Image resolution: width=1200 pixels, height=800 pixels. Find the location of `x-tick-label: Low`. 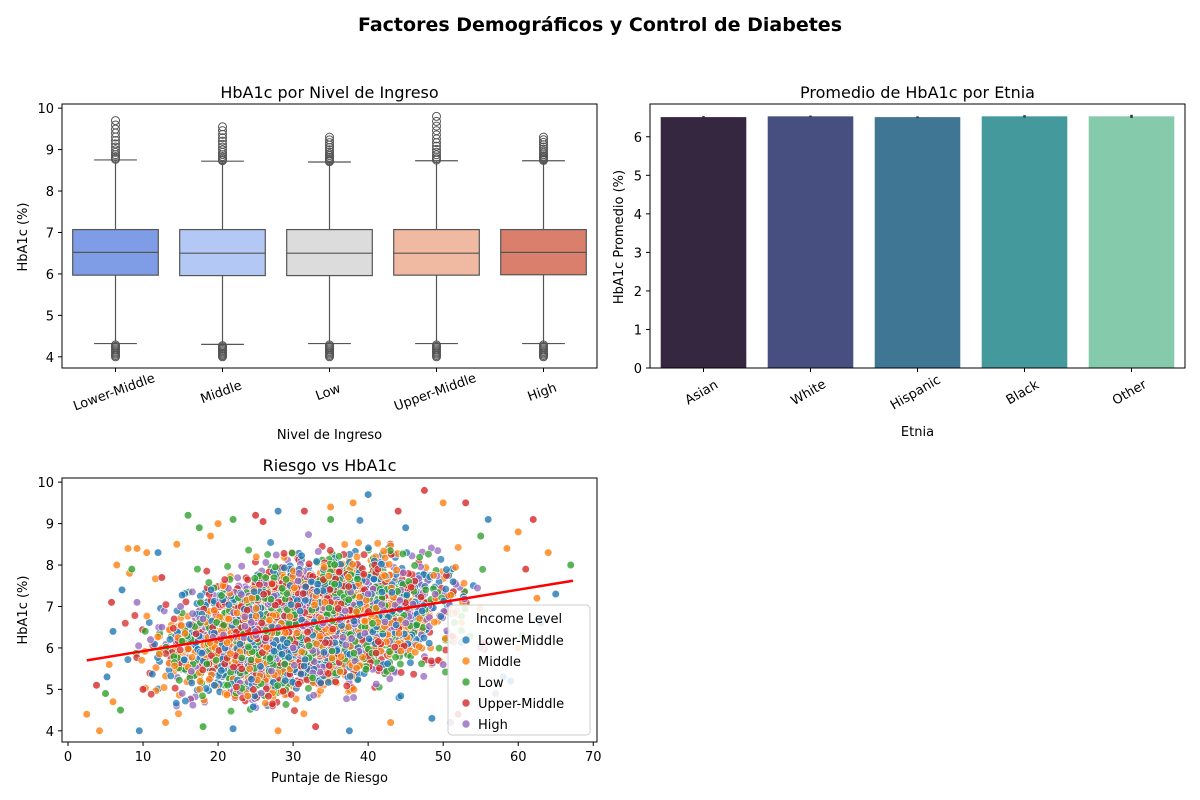

x-tick-label: Low is located at coordinates (329, 392).